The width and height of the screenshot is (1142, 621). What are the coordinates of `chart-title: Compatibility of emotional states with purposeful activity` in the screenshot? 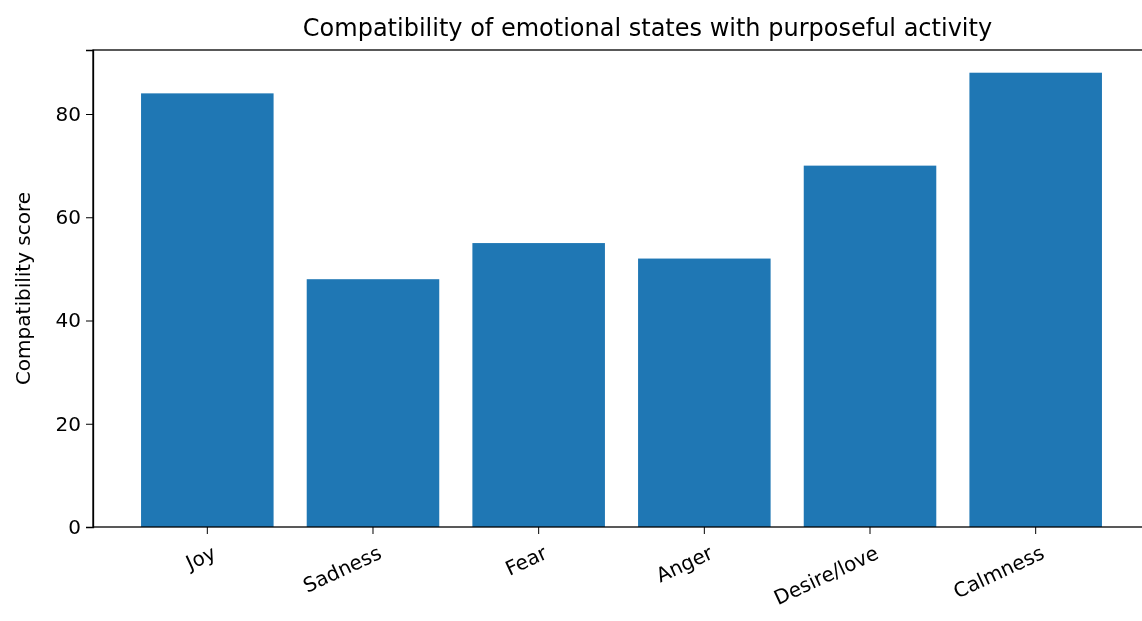 It's located at (647, 28).